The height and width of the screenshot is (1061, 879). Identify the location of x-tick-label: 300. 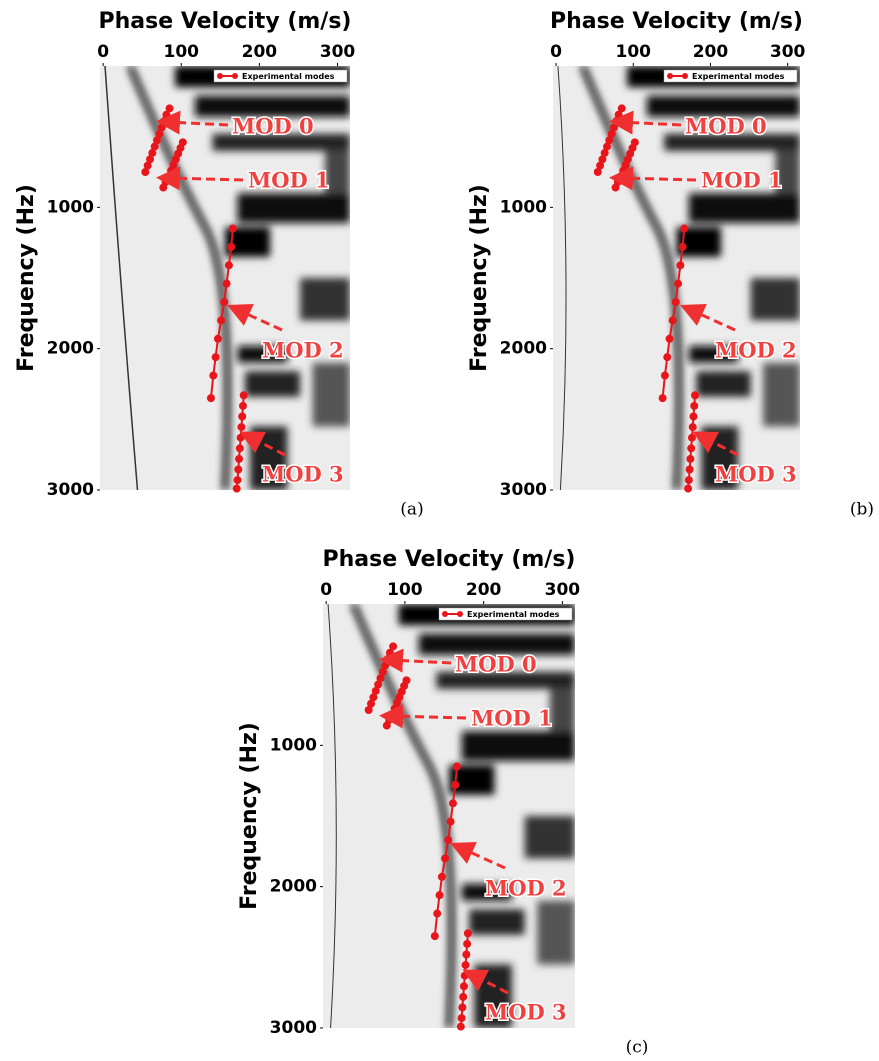
(338, 52).